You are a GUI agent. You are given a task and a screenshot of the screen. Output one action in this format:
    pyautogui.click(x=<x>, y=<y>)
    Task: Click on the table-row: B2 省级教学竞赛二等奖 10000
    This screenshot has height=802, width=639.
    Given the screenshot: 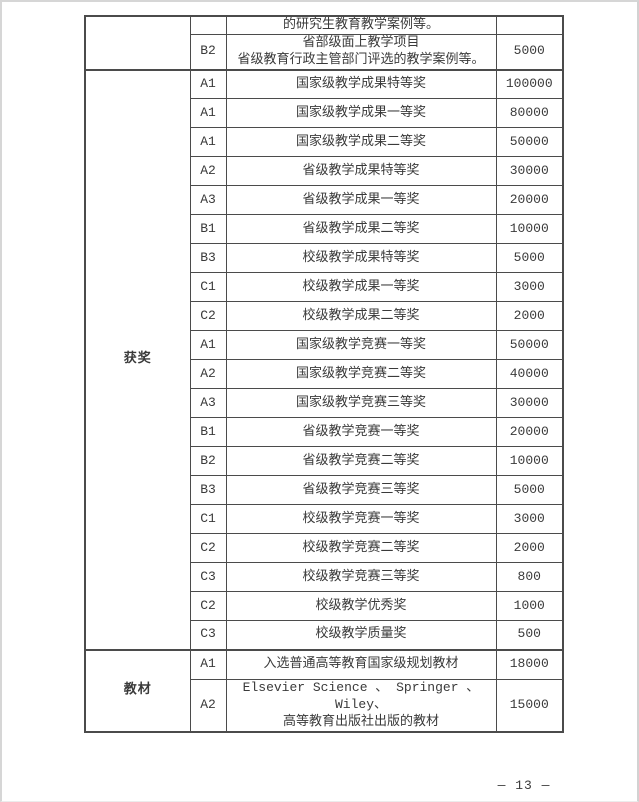 What is the action you would take?
    pyautogui.click(x=324, y=461)
    